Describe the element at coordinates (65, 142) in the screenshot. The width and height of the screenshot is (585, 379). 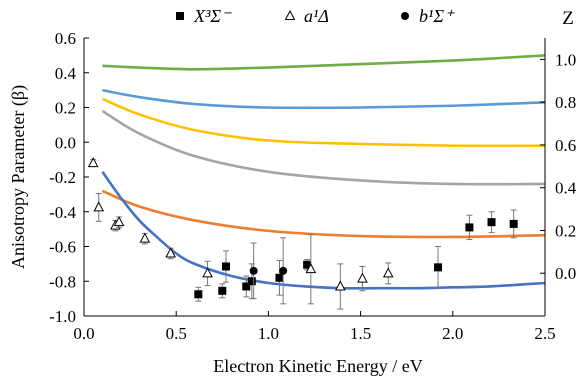
I see `y-tick-label: 0.0` at that location.